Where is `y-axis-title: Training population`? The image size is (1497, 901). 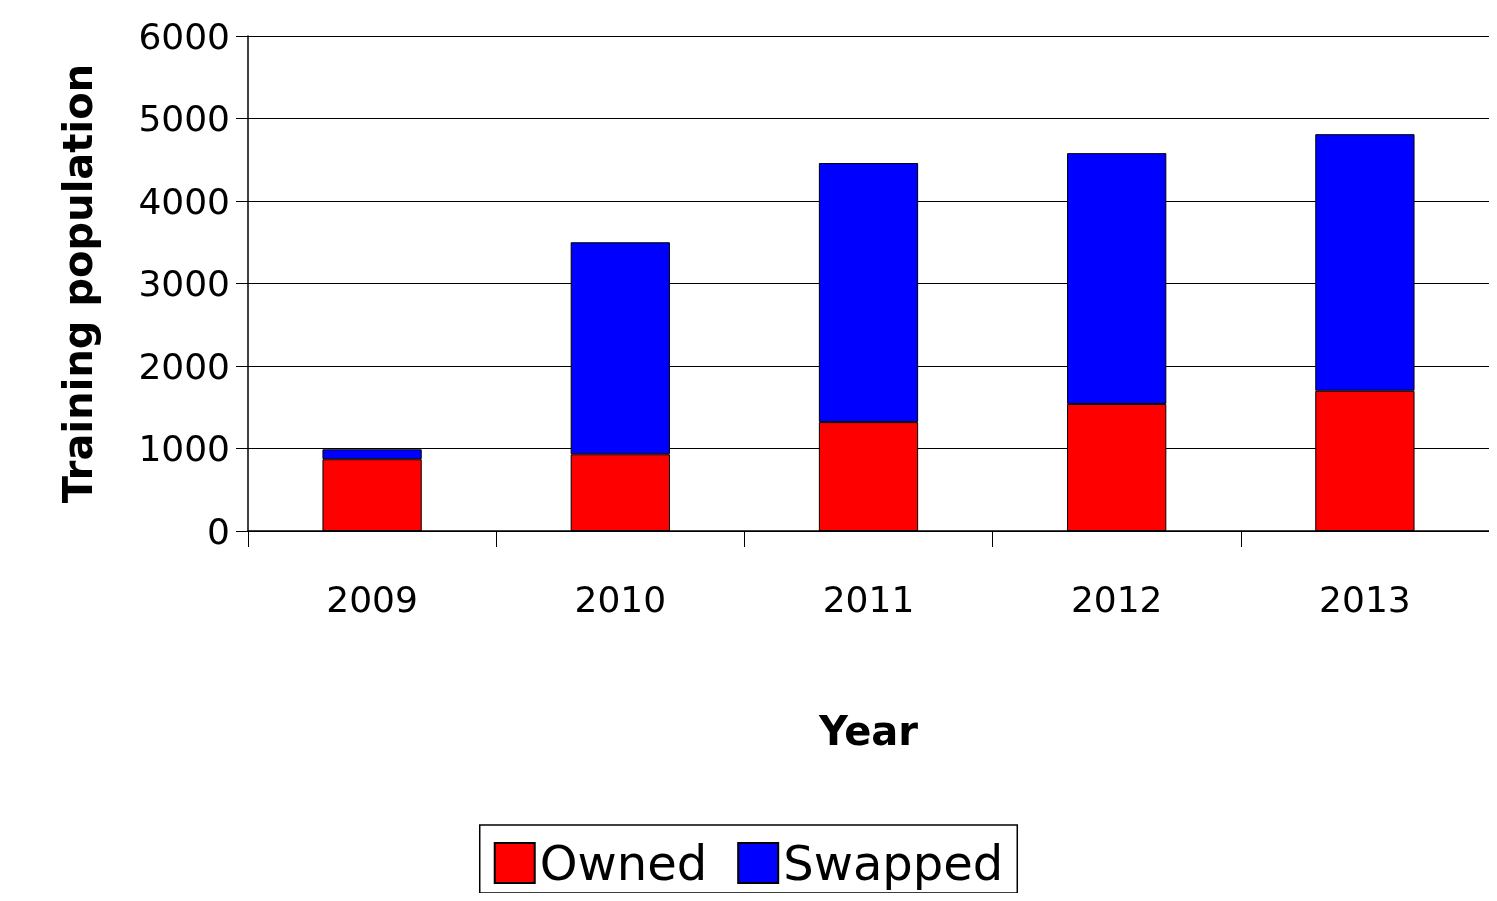 y-axis-title: Training population is located at coordinates (78, 283).